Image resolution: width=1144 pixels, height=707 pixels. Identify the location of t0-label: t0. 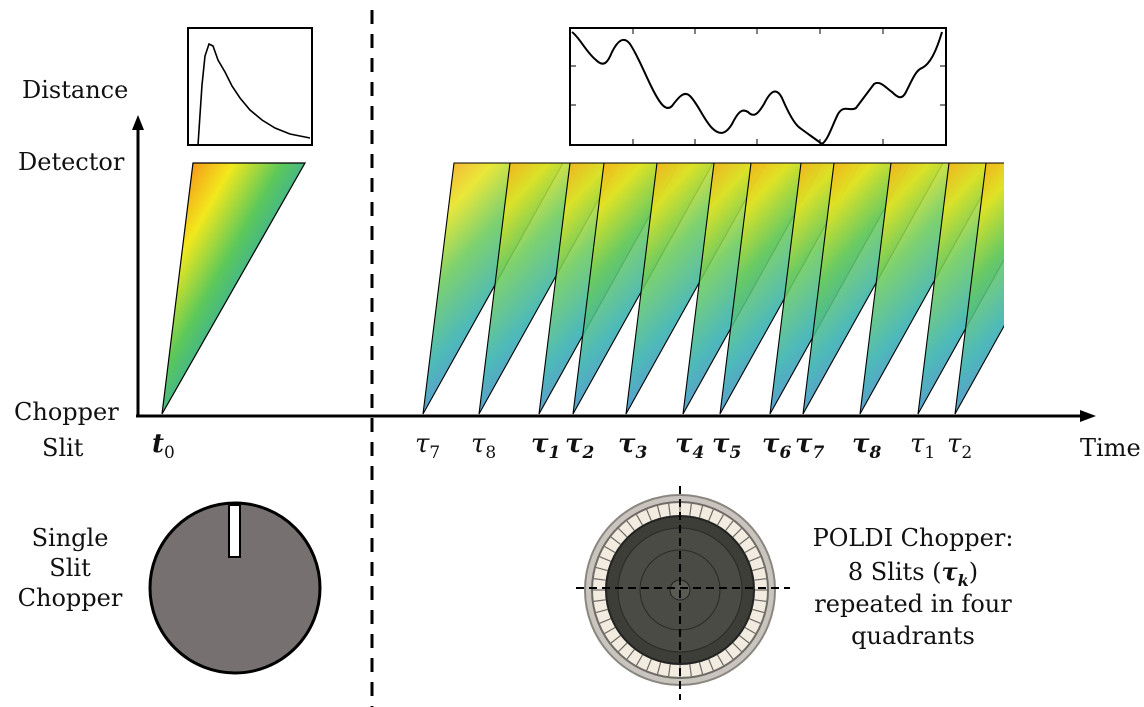
(163, 446).